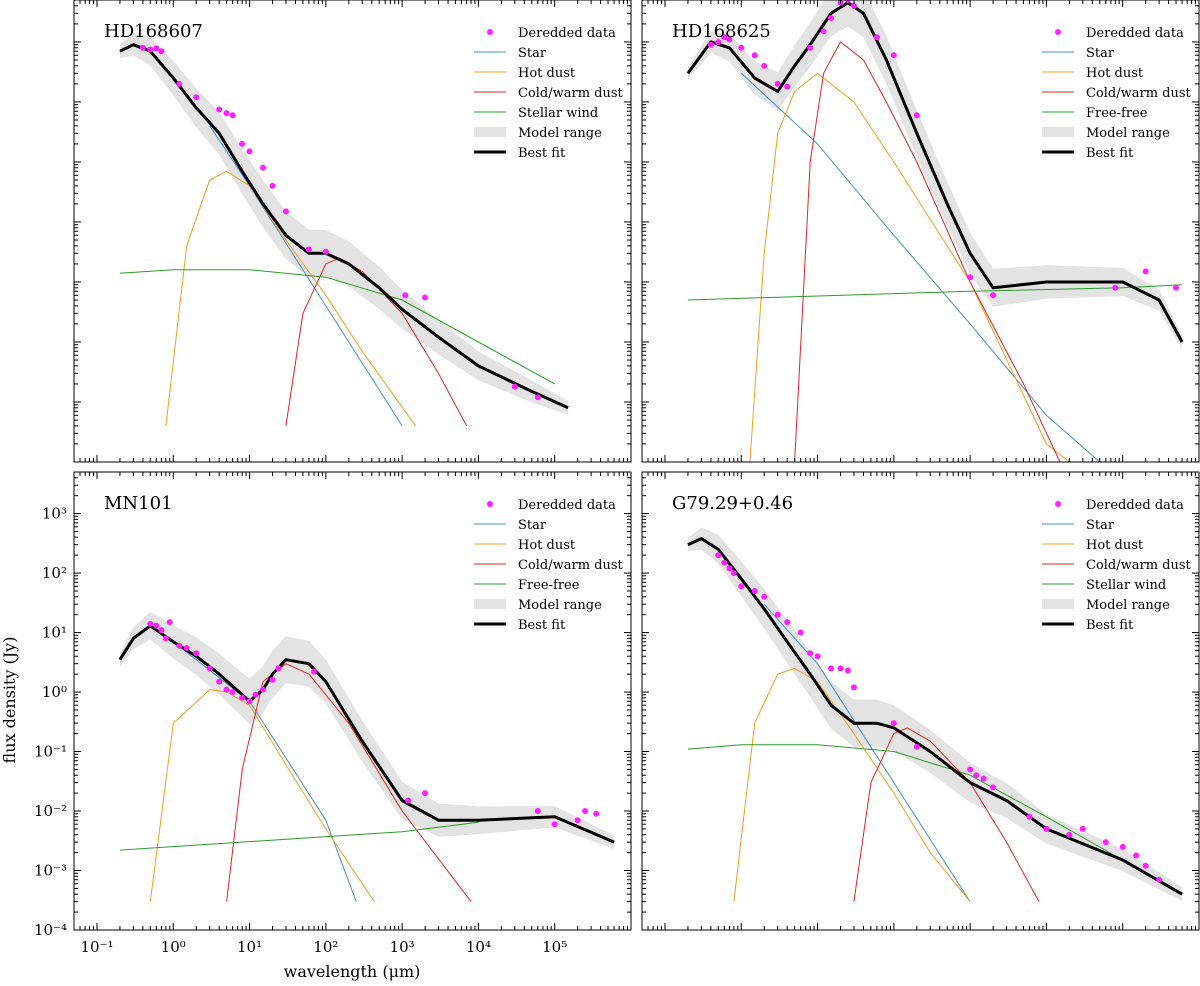 This screenshot has height=986, width=1200. Describe the element at coordinates (9, 700) in the screenshot. I see `y-axis-label: flux density (Jy)` at that location.